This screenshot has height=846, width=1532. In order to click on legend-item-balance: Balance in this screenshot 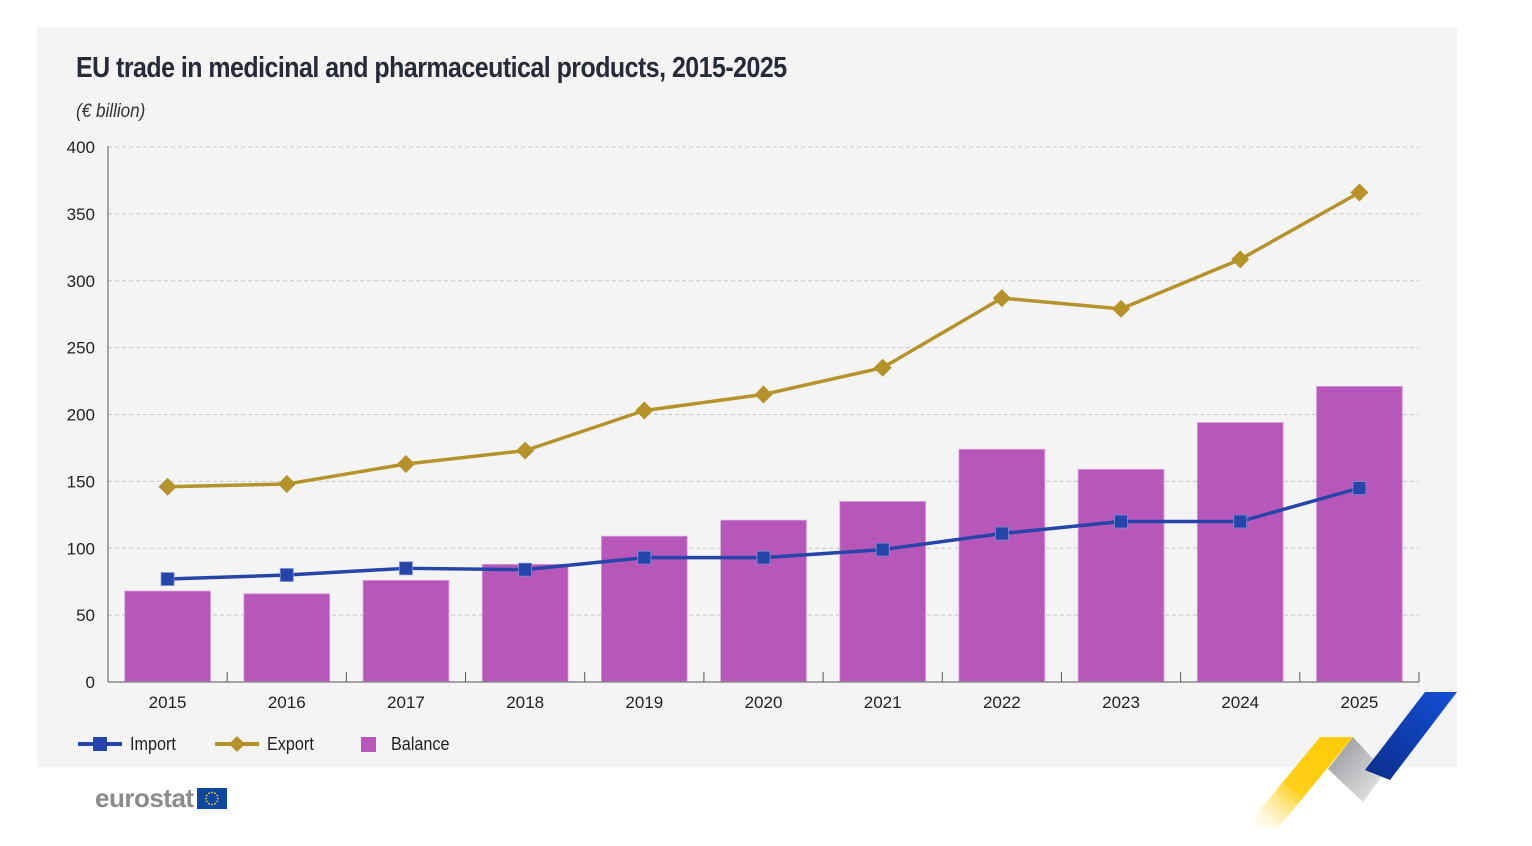, I will do `click(404, 744)`.